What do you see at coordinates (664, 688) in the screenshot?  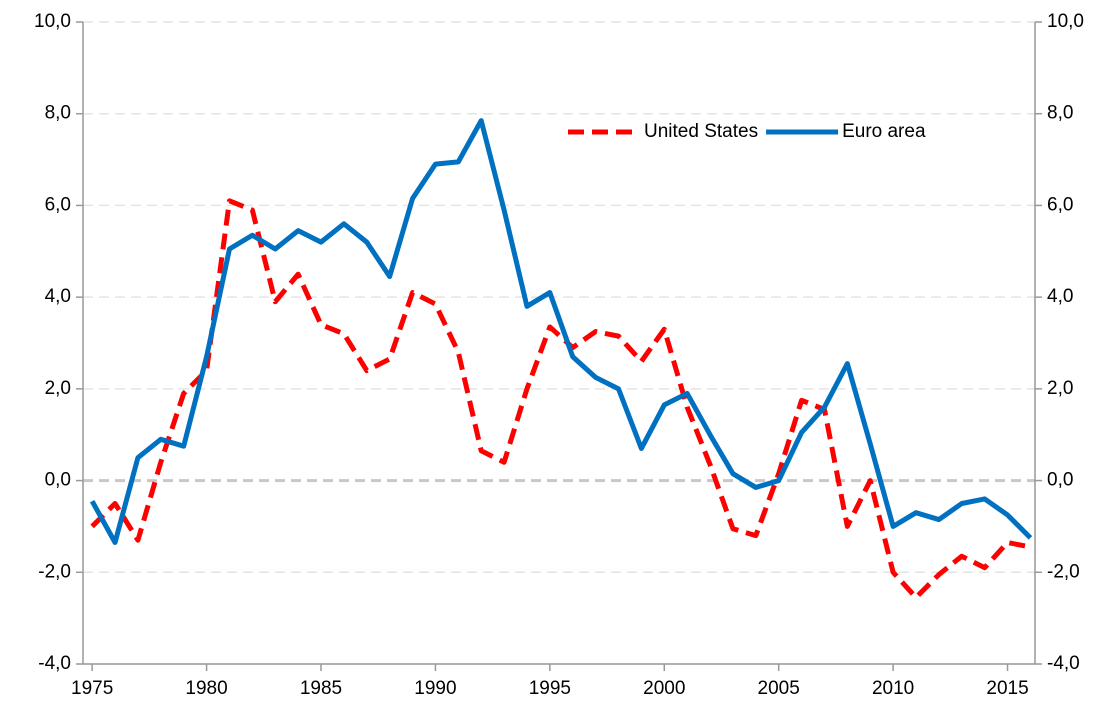 I see `x-tick-label: 2000` at bounding box center [664, 688].